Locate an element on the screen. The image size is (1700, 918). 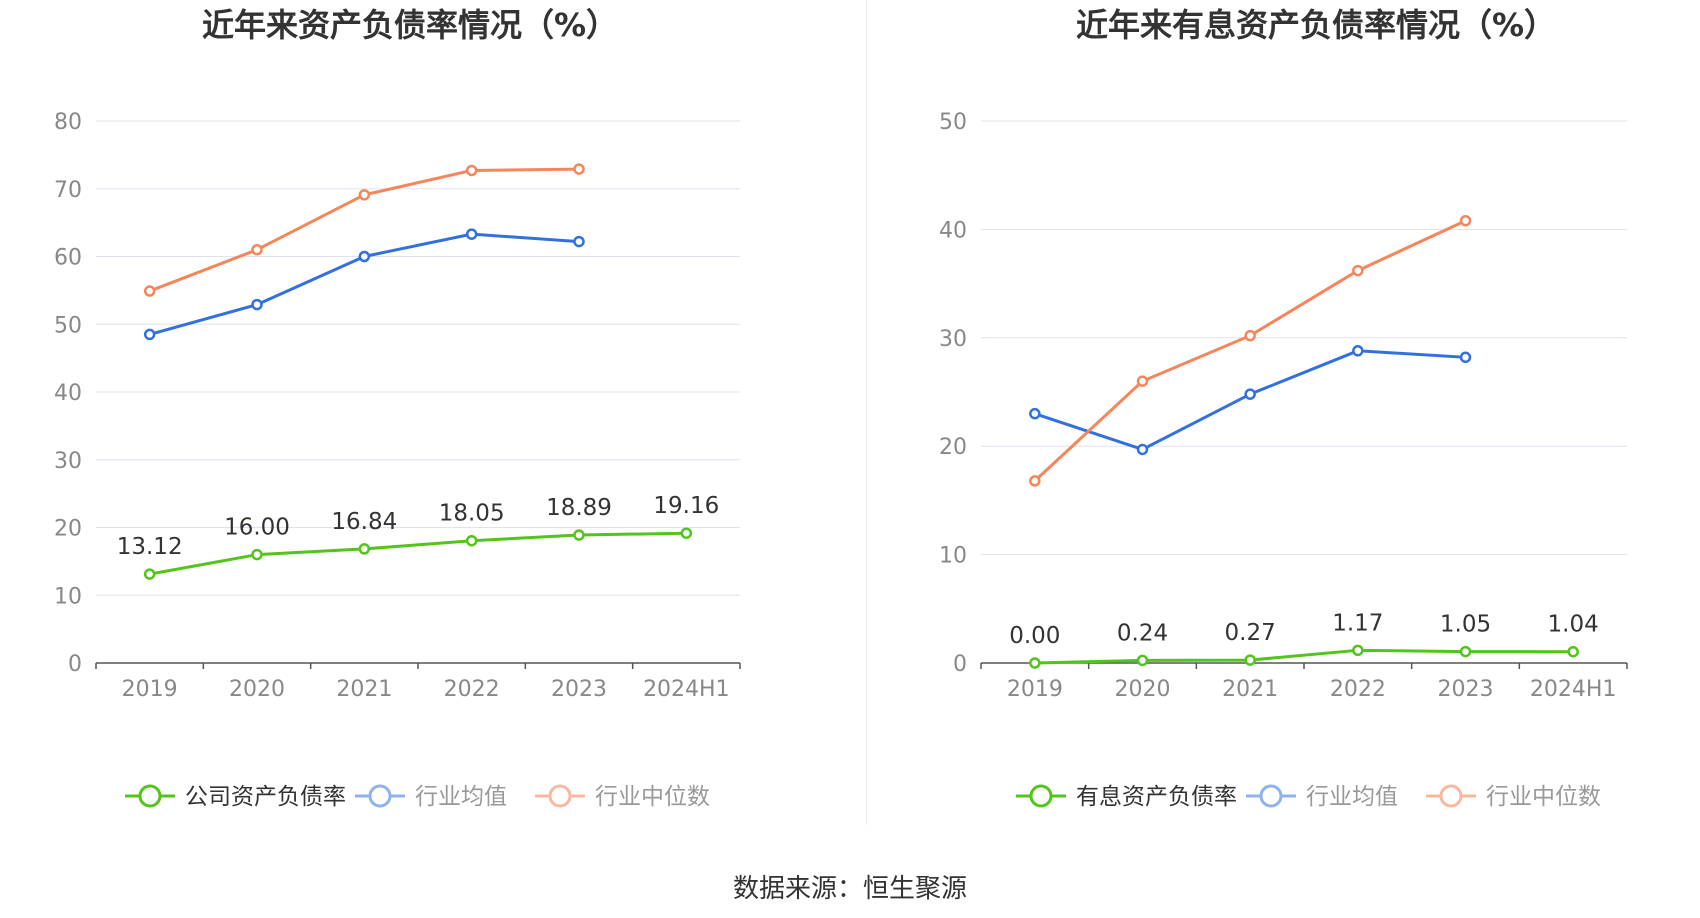
data-label: 1.04 is located at coordinates (1573, 625).